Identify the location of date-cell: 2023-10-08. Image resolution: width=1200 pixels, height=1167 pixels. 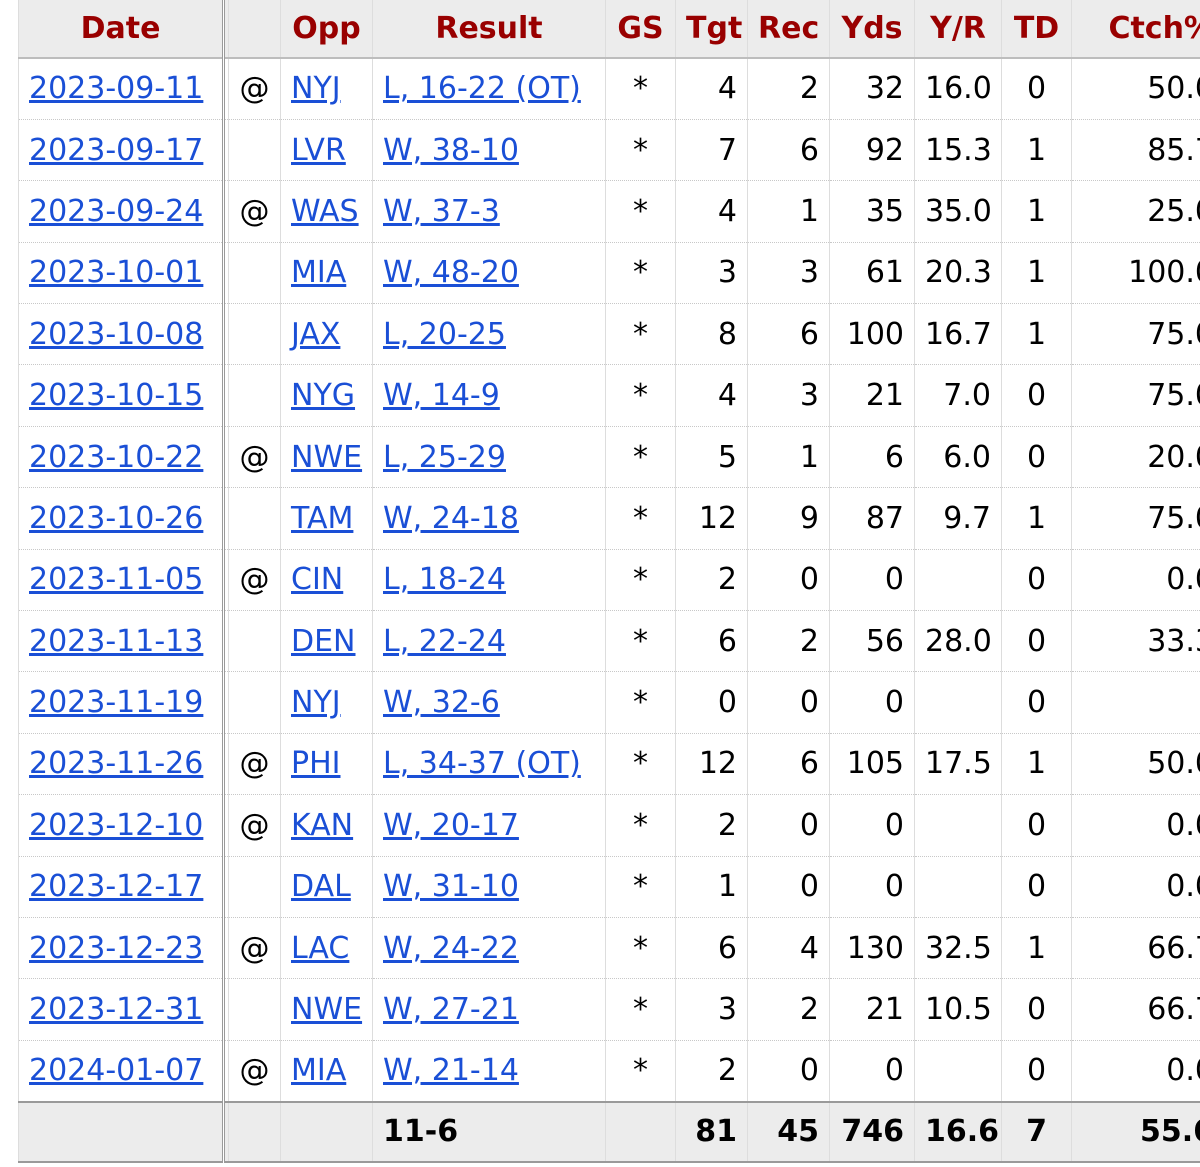
(121, 334).